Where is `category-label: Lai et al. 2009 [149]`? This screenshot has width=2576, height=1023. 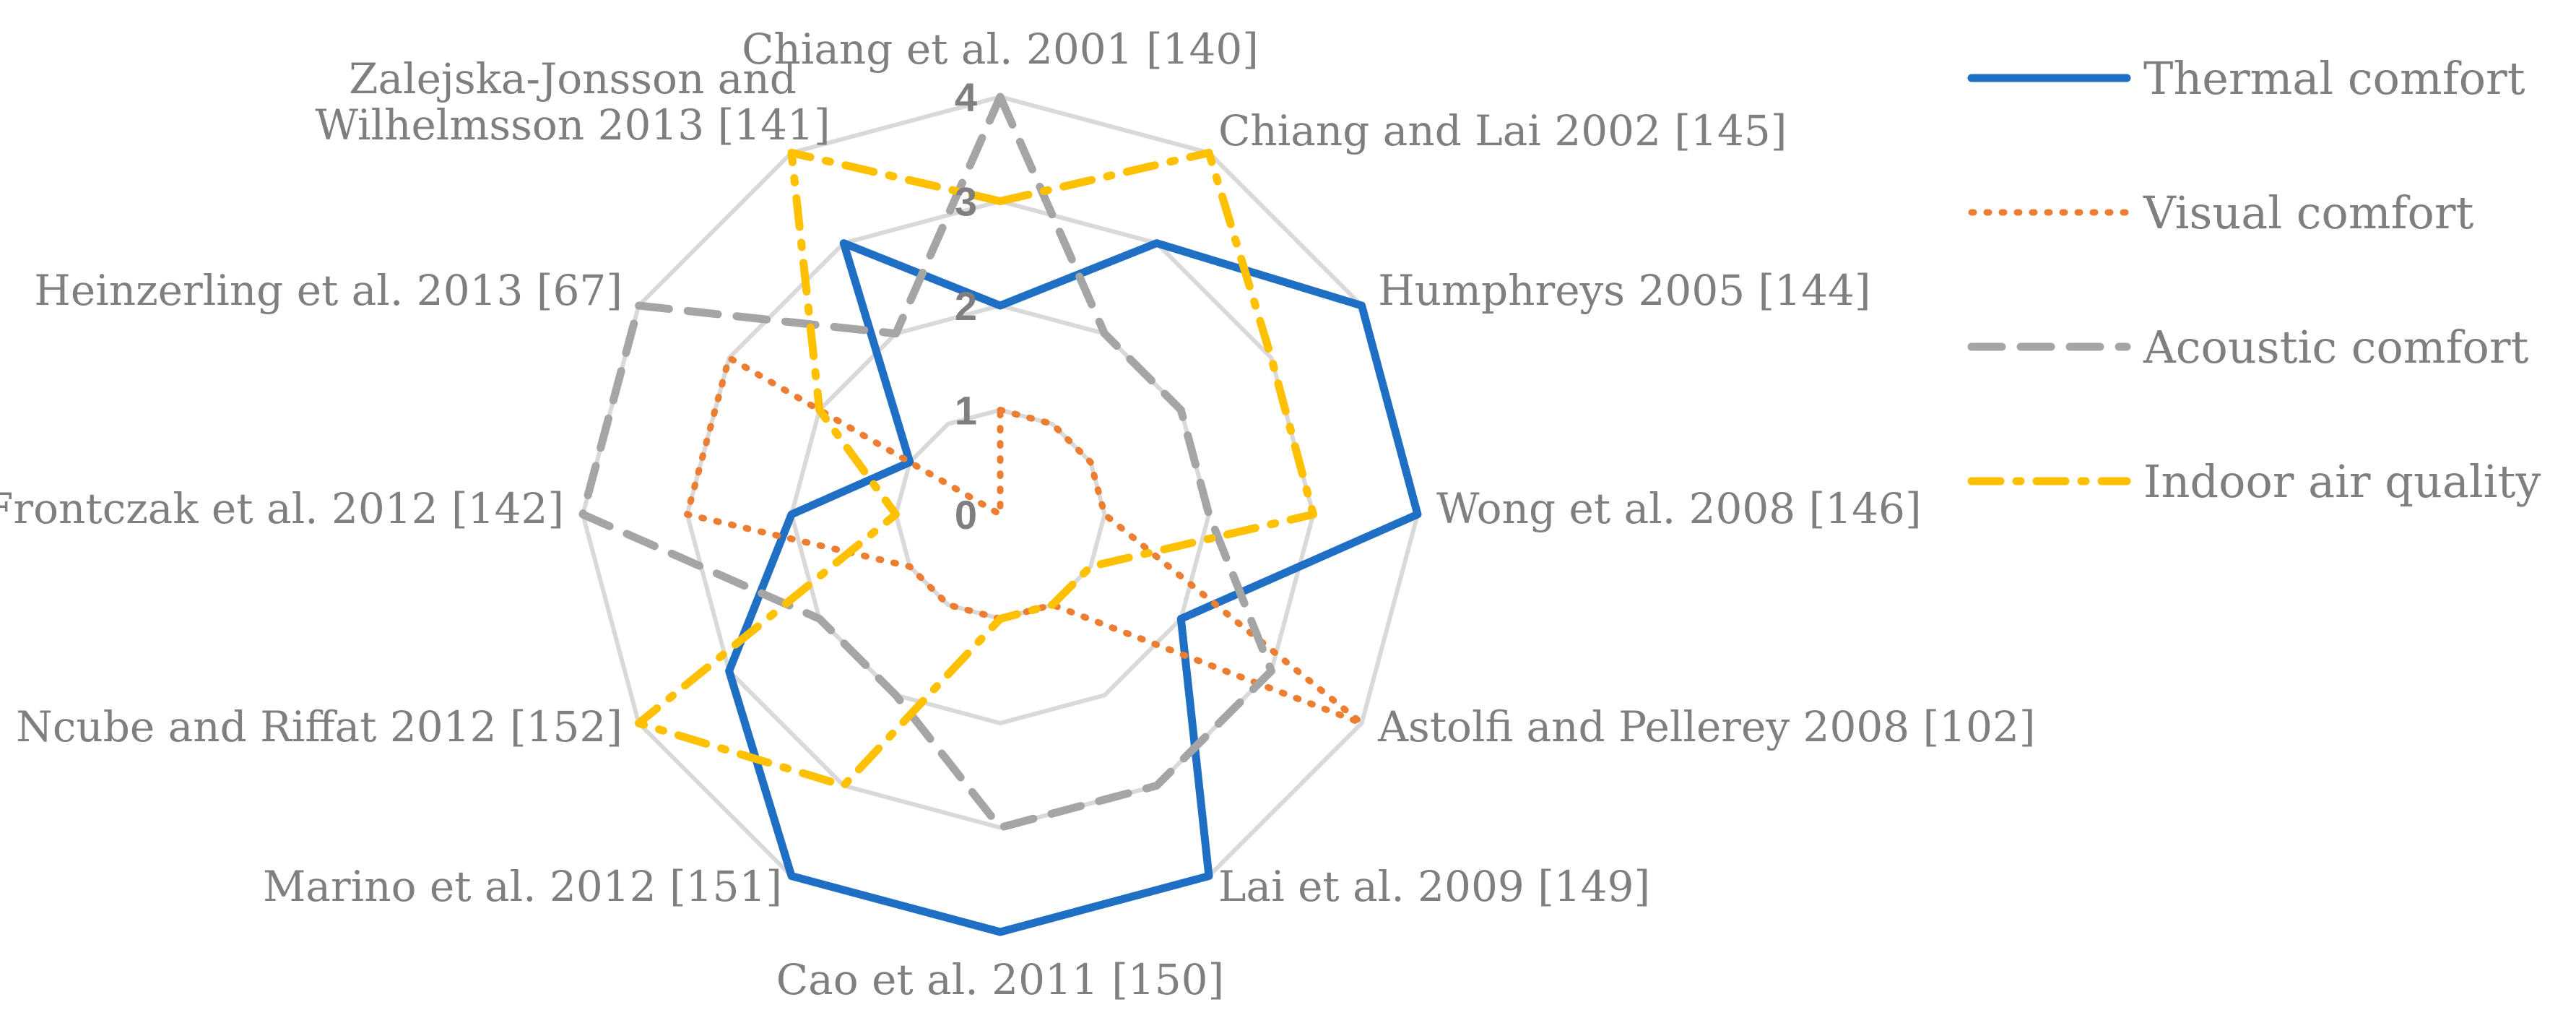 category-label: Lai et al. 2009 [149] is located at coordinates (1434, 887).